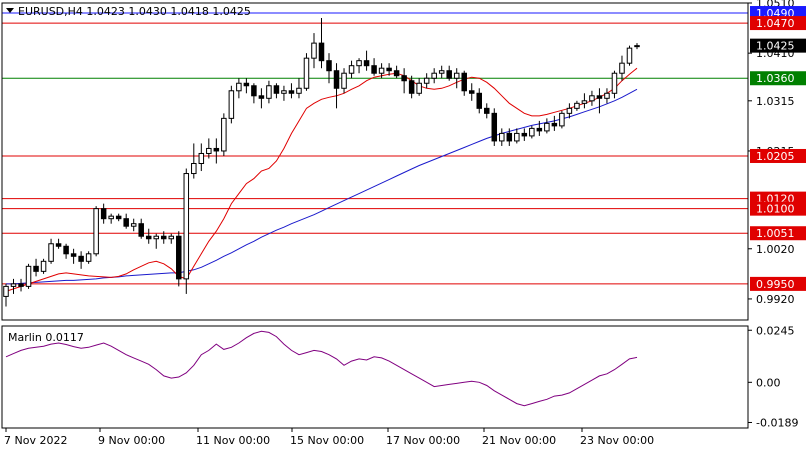  I want to click on collapse-triangle-icon, so click(10, 10).